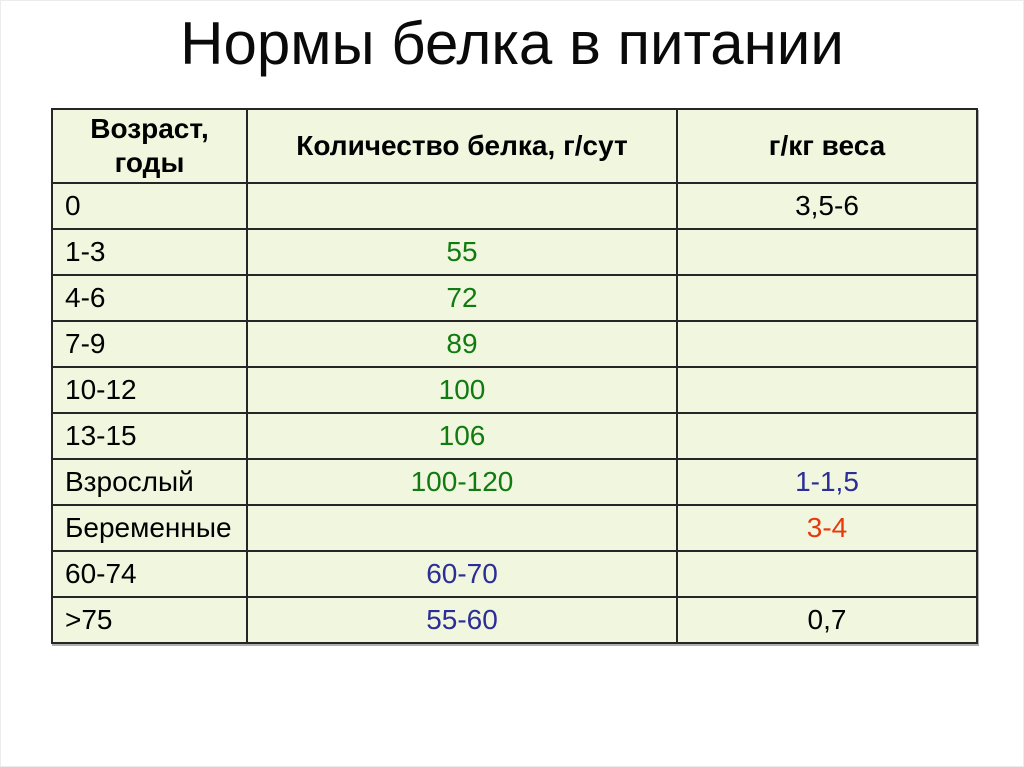  I want to click on table-row: >75 55-60 0,7, so click(514, 620).